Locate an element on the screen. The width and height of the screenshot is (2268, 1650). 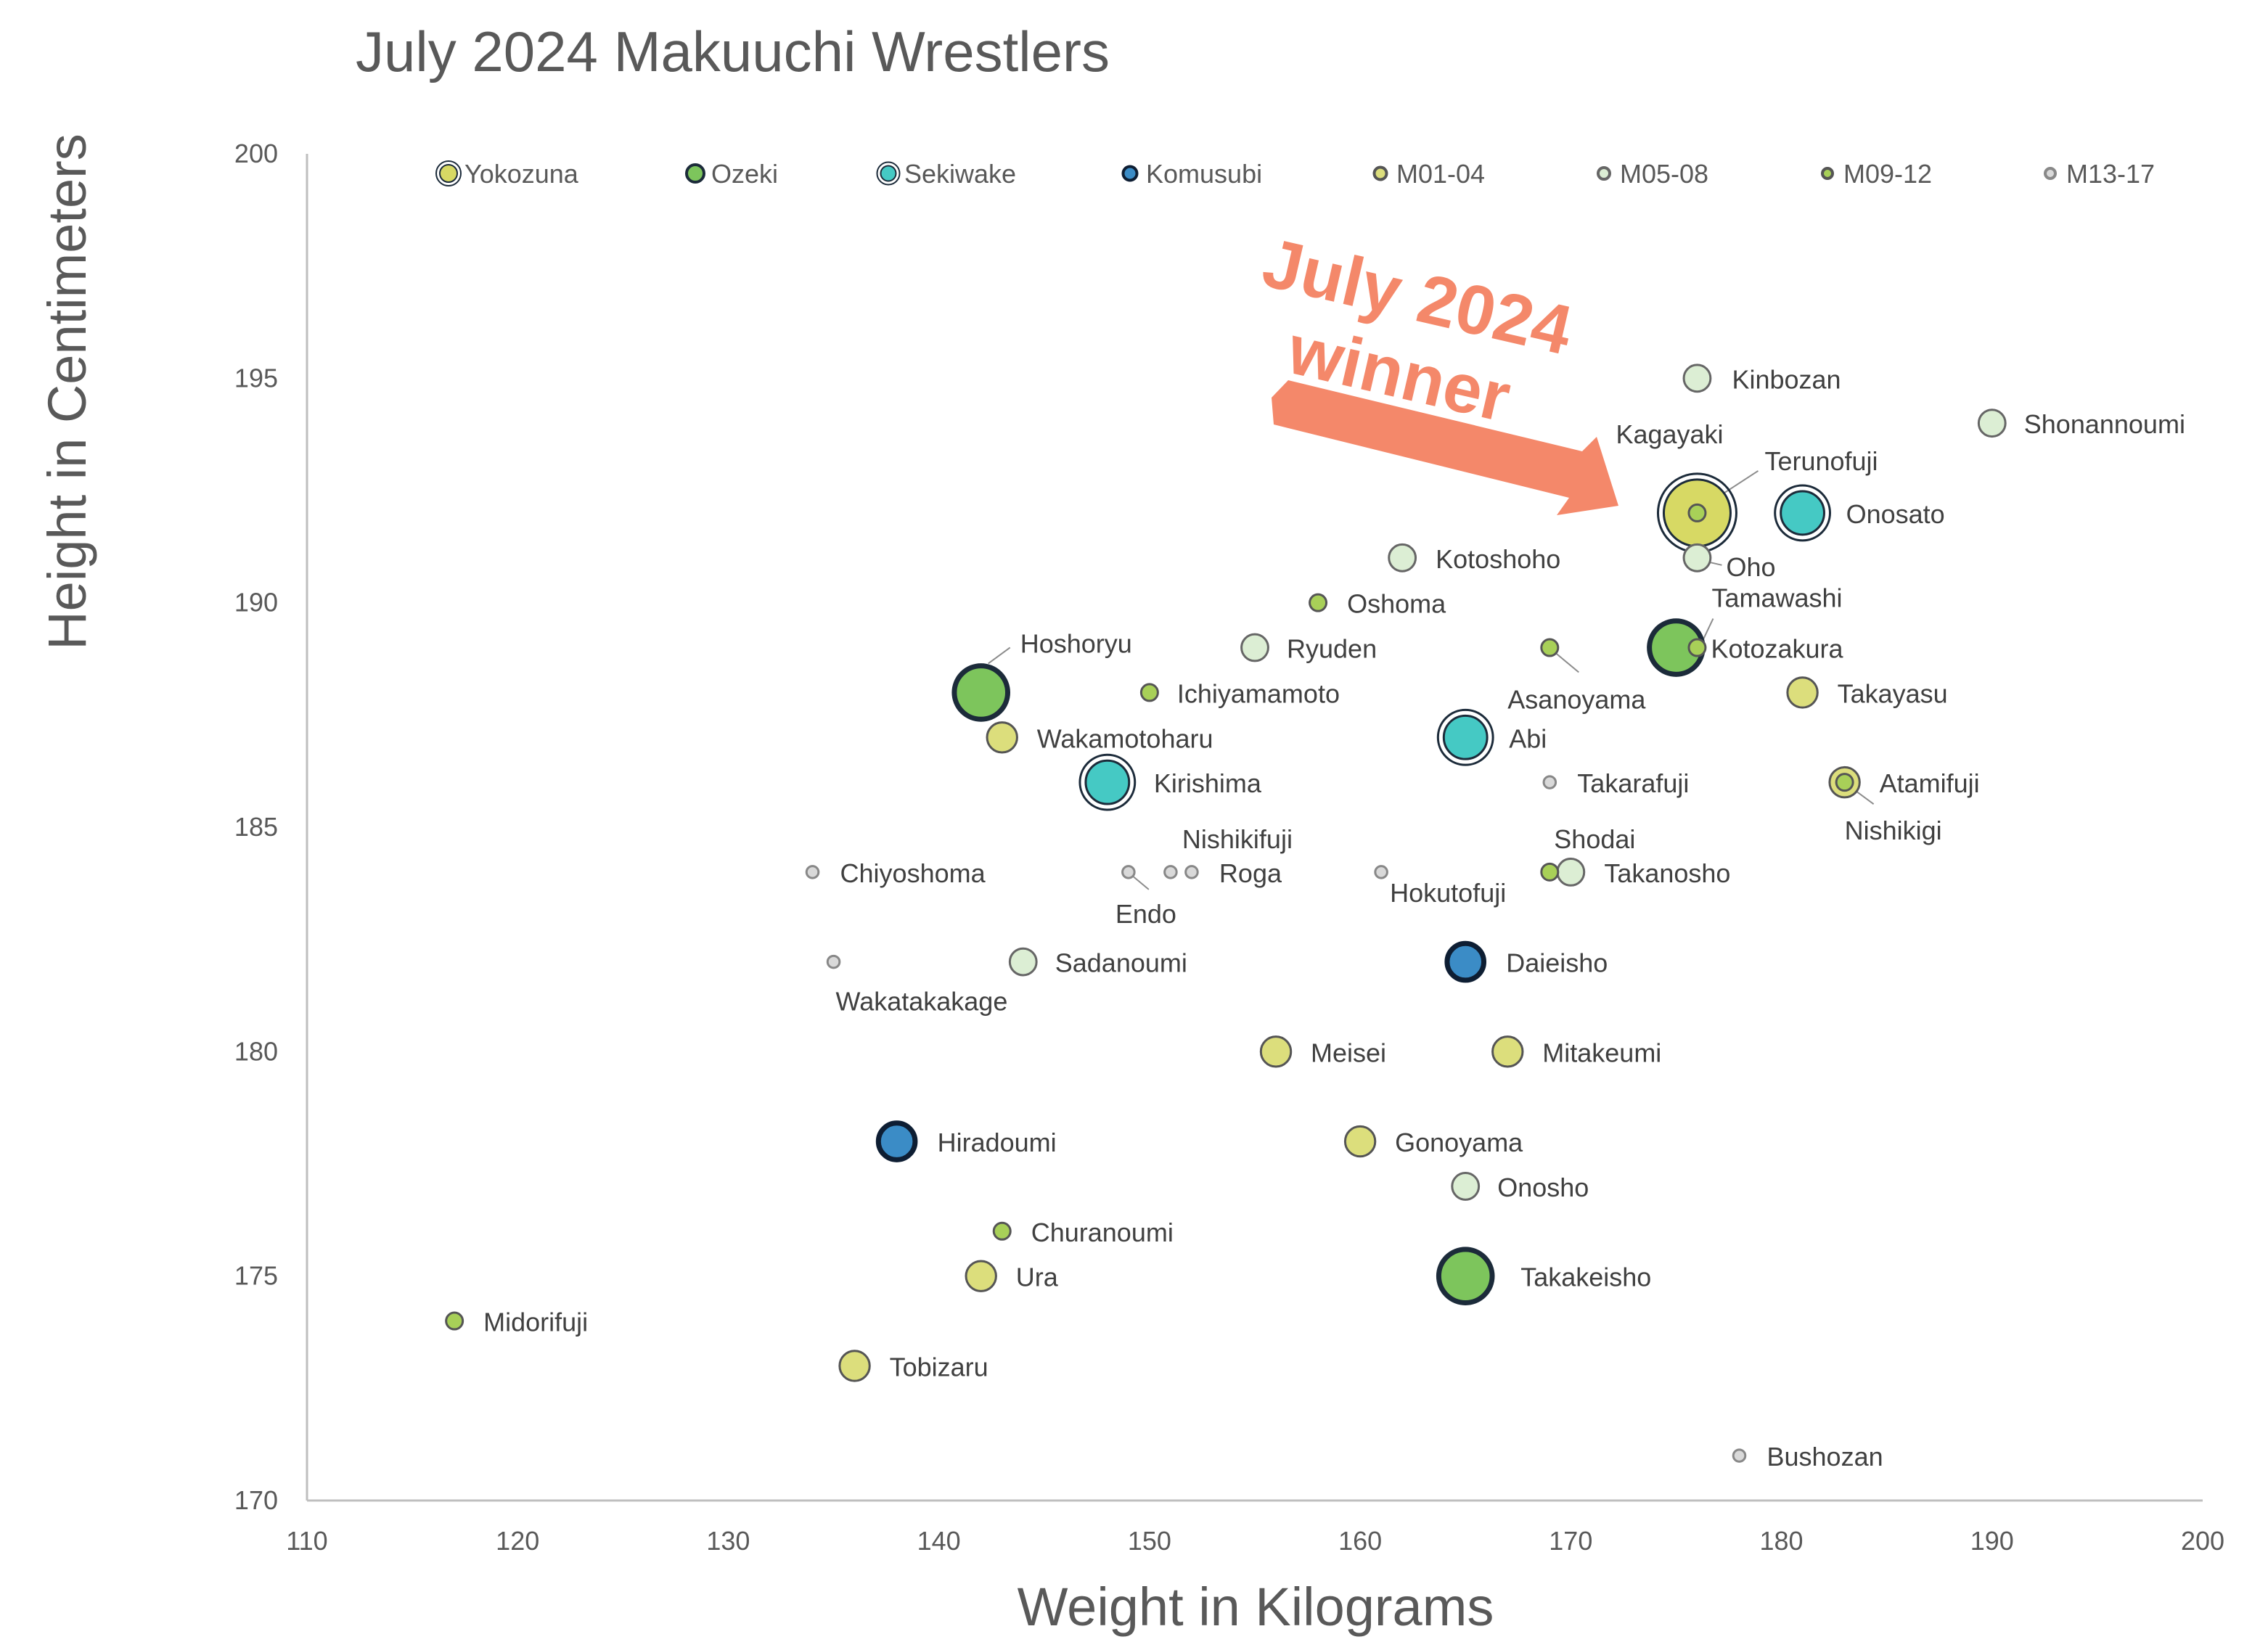
point-bushozan is located at coordinates (1739, 1455).